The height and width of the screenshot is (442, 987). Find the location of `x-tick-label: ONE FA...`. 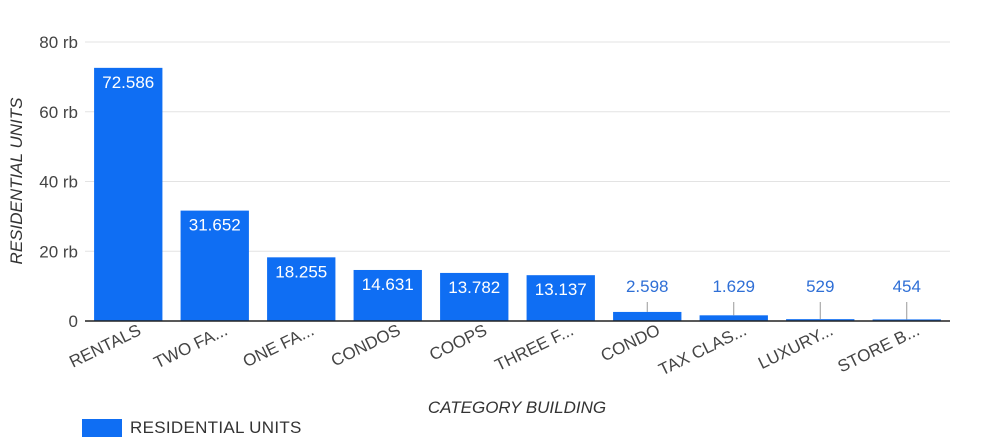

x-tick-label: ONE FA... is located at coordinates (278, 346).